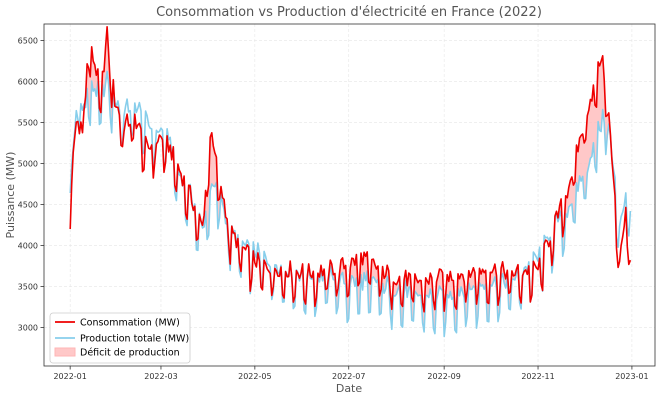 This screenshot has height=400, width=661. What do you see at coordinates (28, 245) in the screenshot?
I see `y-tick-label: 4000` at bounding box center [28, 245].